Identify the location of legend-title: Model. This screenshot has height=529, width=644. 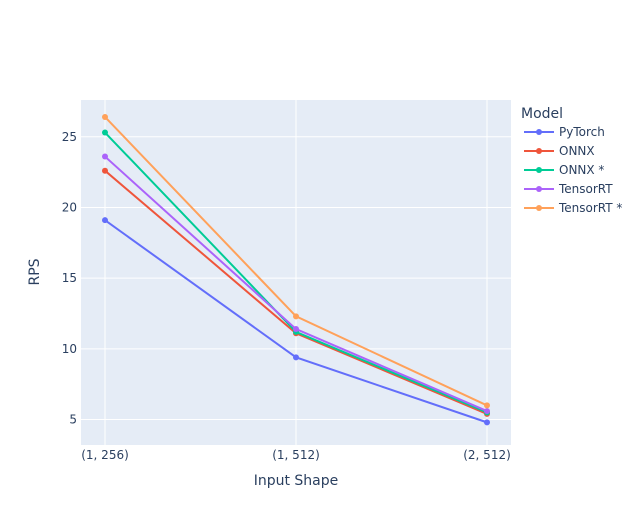
(542, 114).